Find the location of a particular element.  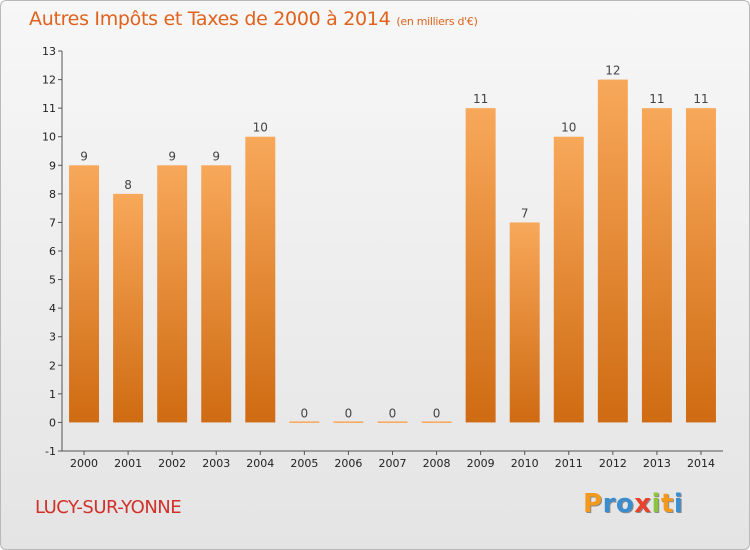

proxiti-logo: Proxiti is located at coordinates (633, 504).